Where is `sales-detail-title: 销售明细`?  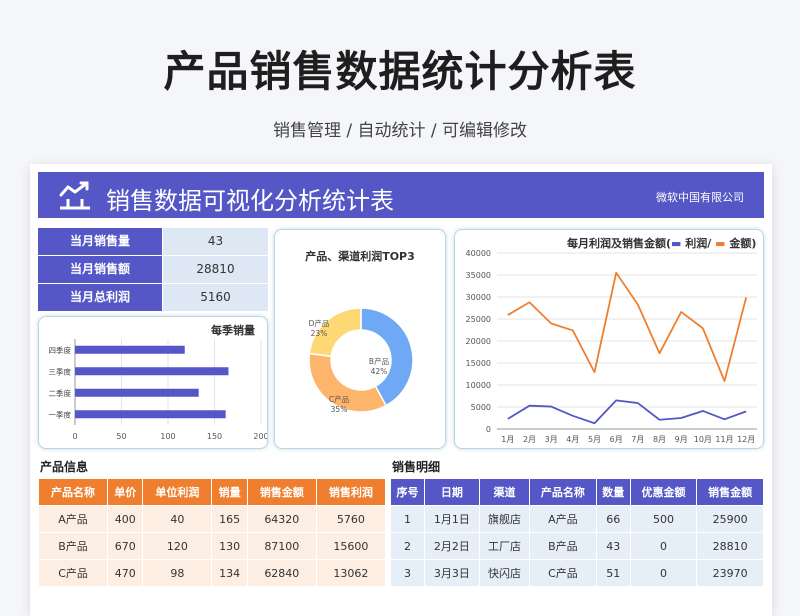 sales-detail-title: 销售明细 is located at coordinates (416, 467).